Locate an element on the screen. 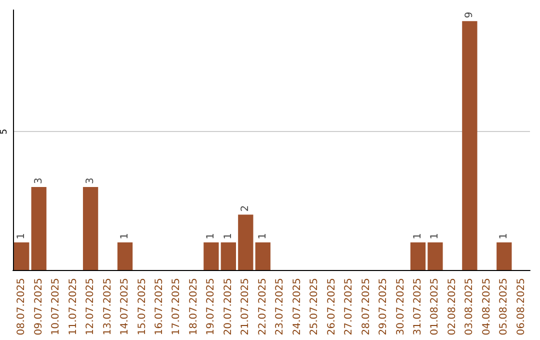 The width and height of the screenshot is (540, 340). x-tick-label: 05.08.2025 is located at coordinates (504, 307).